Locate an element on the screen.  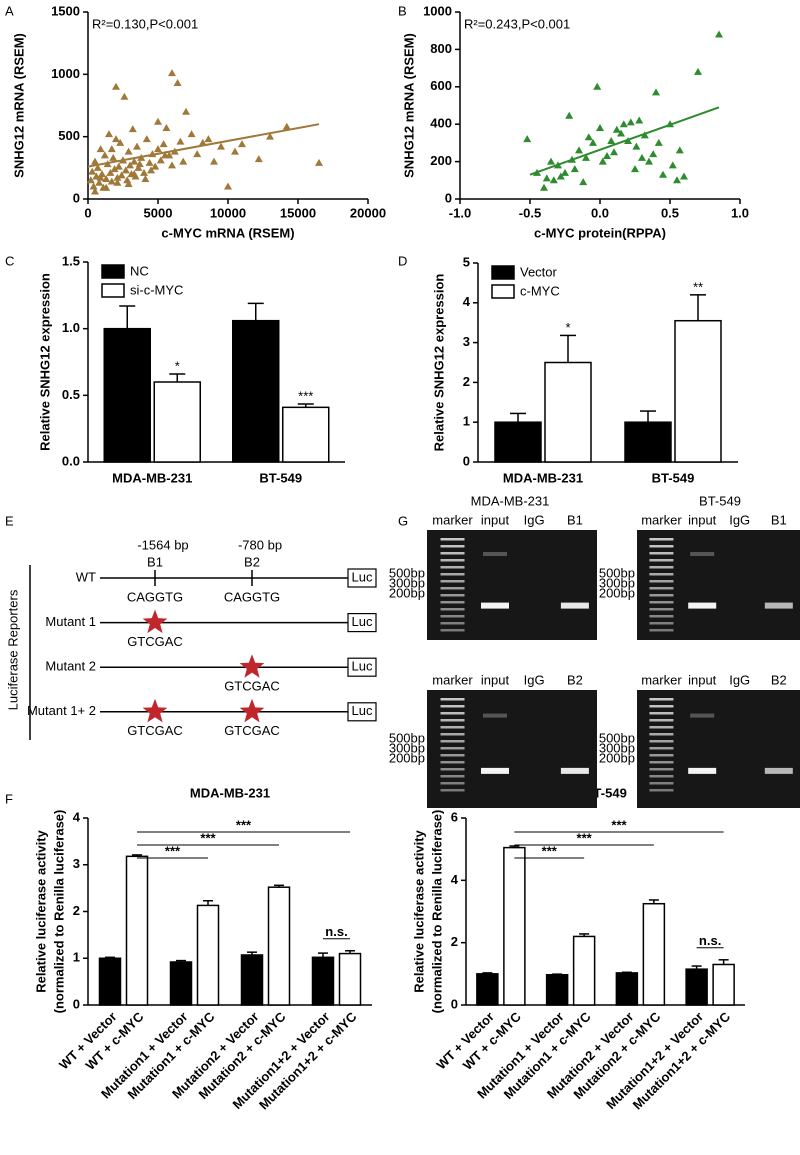
x-tick-label: 0 is located at coordinates (87, 212).